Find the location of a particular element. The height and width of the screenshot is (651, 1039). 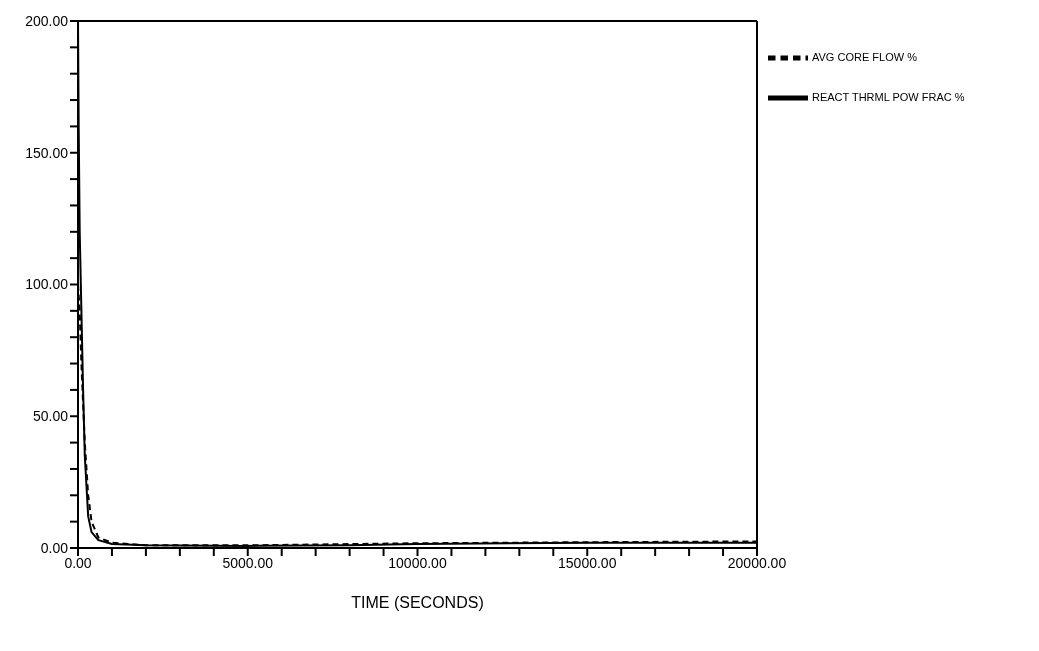

y-tick-label: 200.00 is located at coordinates (47, 20).